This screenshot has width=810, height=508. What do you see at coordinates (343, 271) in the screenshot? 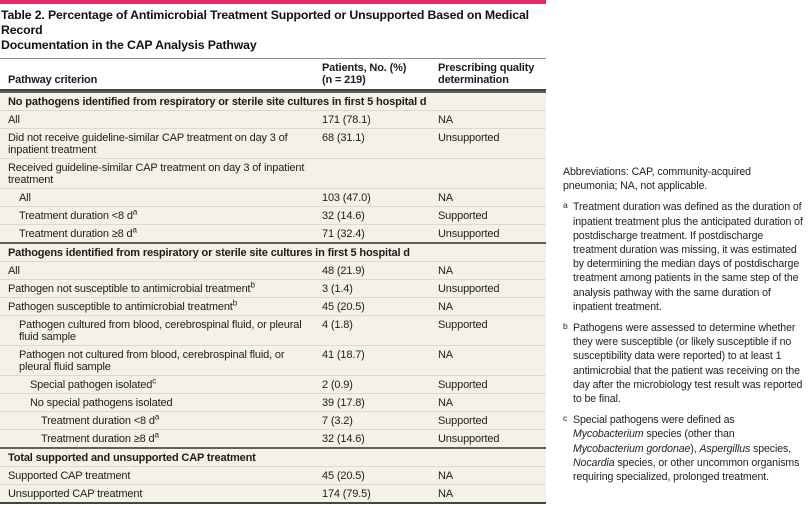
I see `patients-cell: 48 (21.9)` at bounding box center [343, 271].